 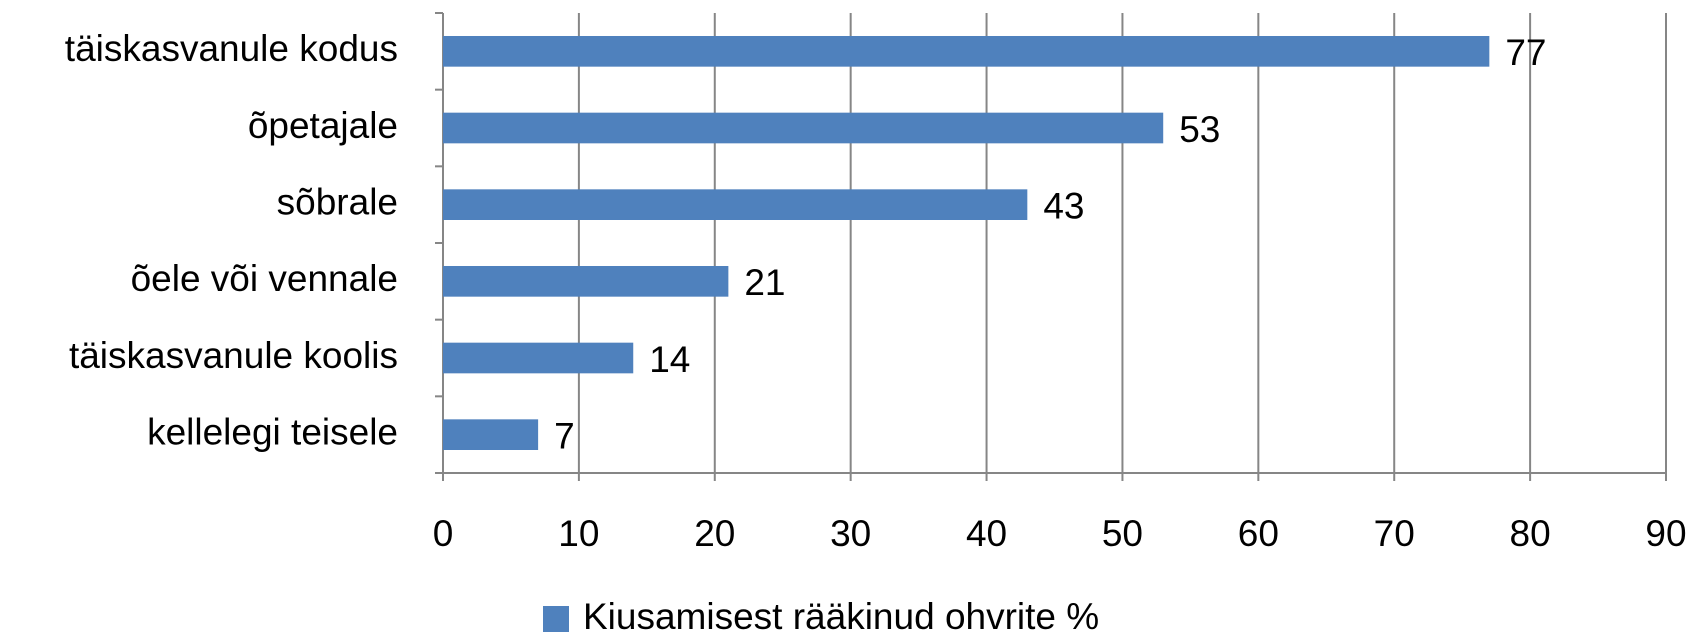 What do you see at coordinates (1394, 533) in the screenshot?
I see `x-tick-label: 70` at bounding box center [1394, 533].